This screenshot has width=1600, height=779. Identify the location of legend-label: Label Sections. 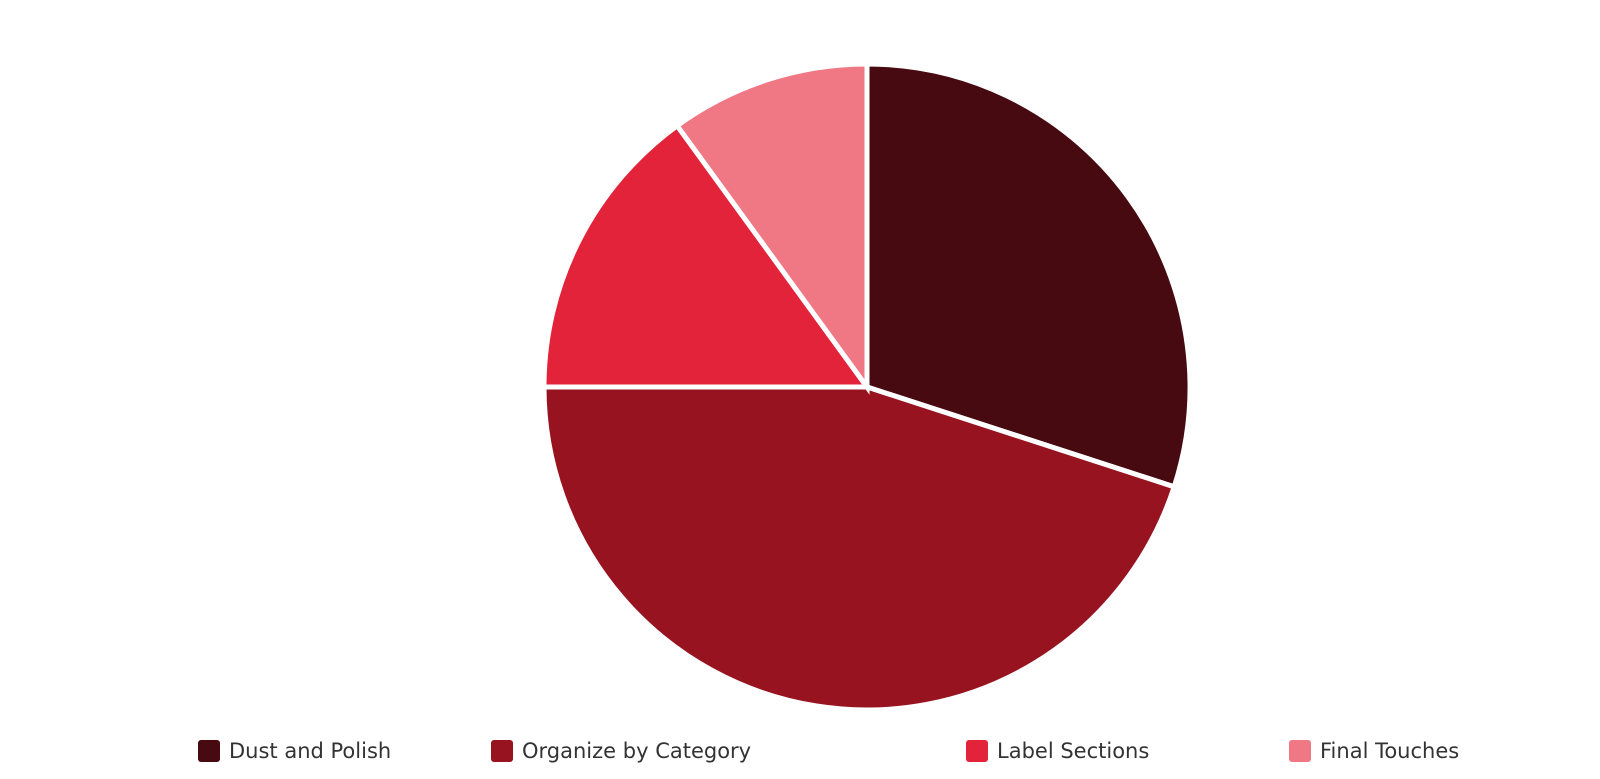
(1073, 751).